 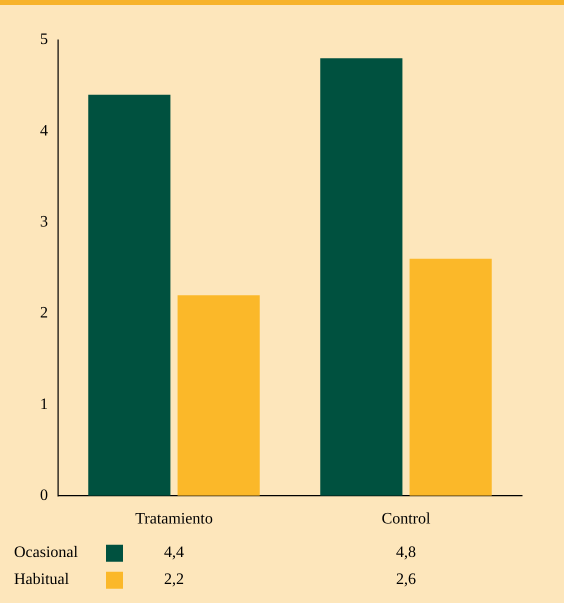 What do you see at coordinates (46, 553) in the screenshot?
I see `legend-label: Ocasional` at bounding box center [46, 553].